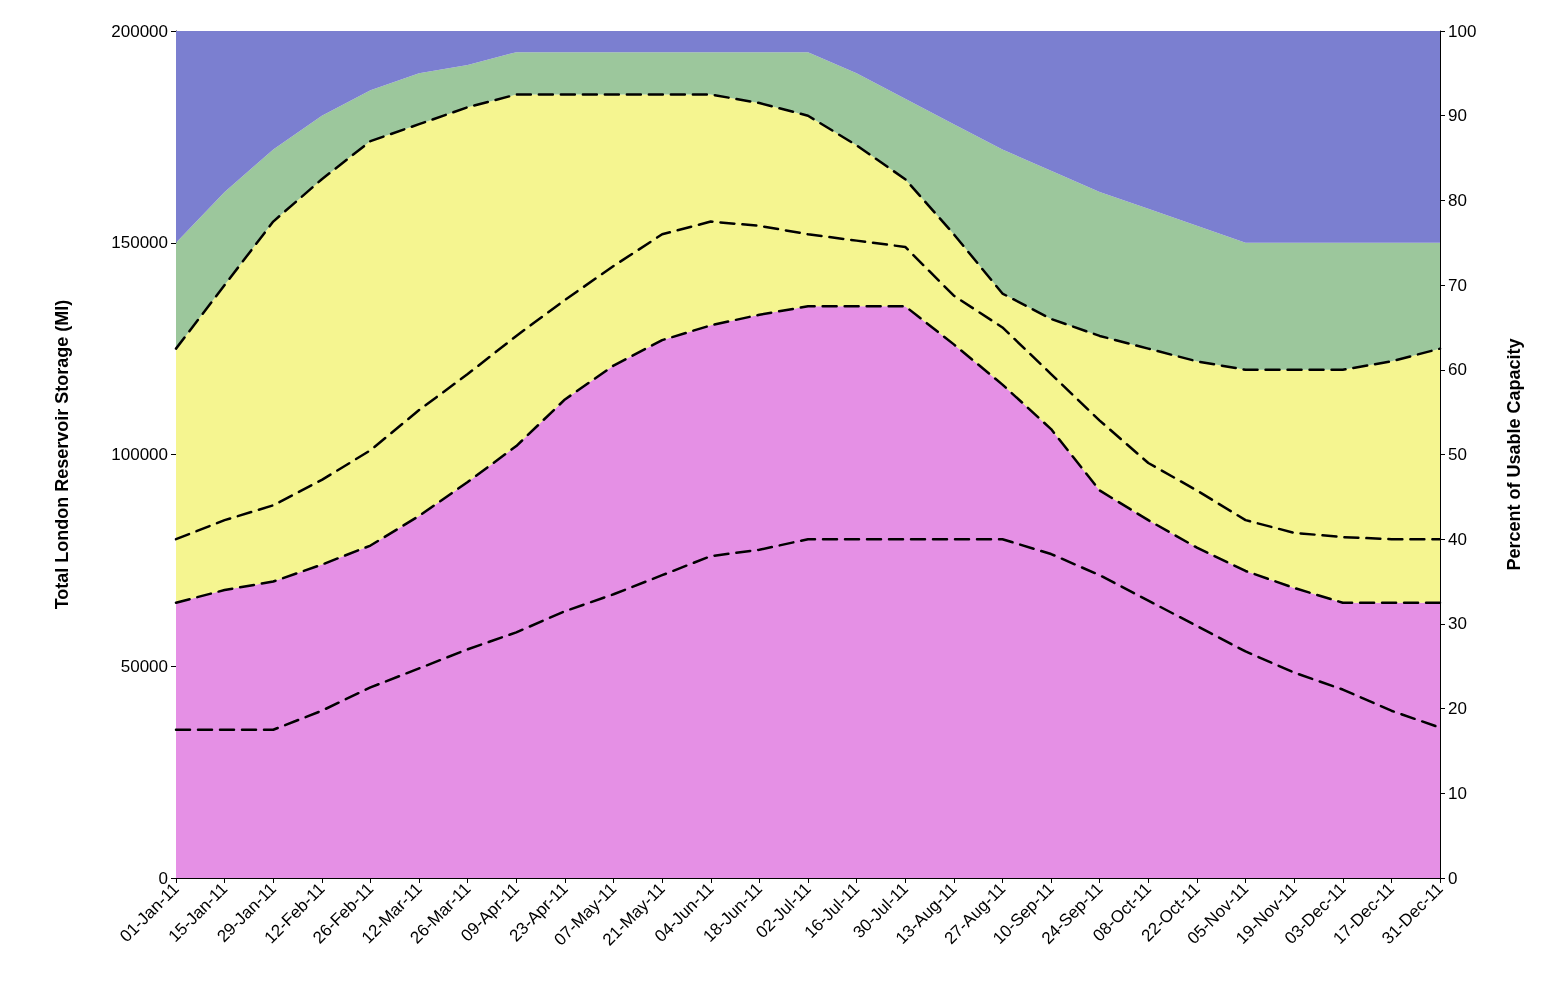 This screenshot has width=1554, height=1006. Describe the element at coordinates (1457, 454) in the screenshot. I see `y2-tick-label: 50` at that location.